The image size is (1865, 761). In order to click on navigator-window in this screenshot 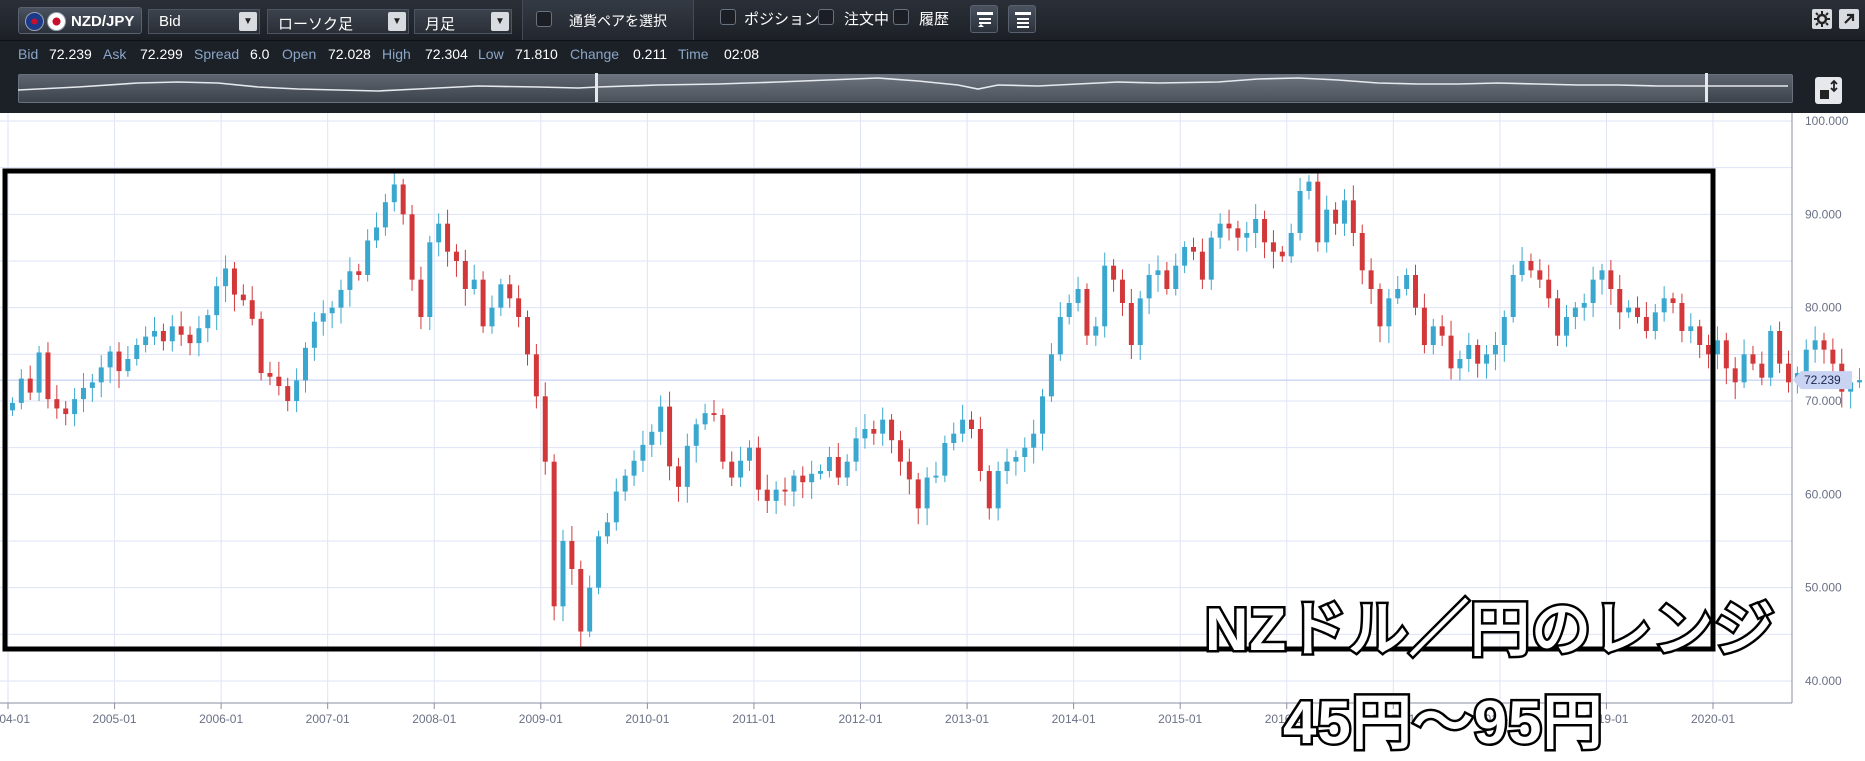, I will do `click(1152, 87)`.